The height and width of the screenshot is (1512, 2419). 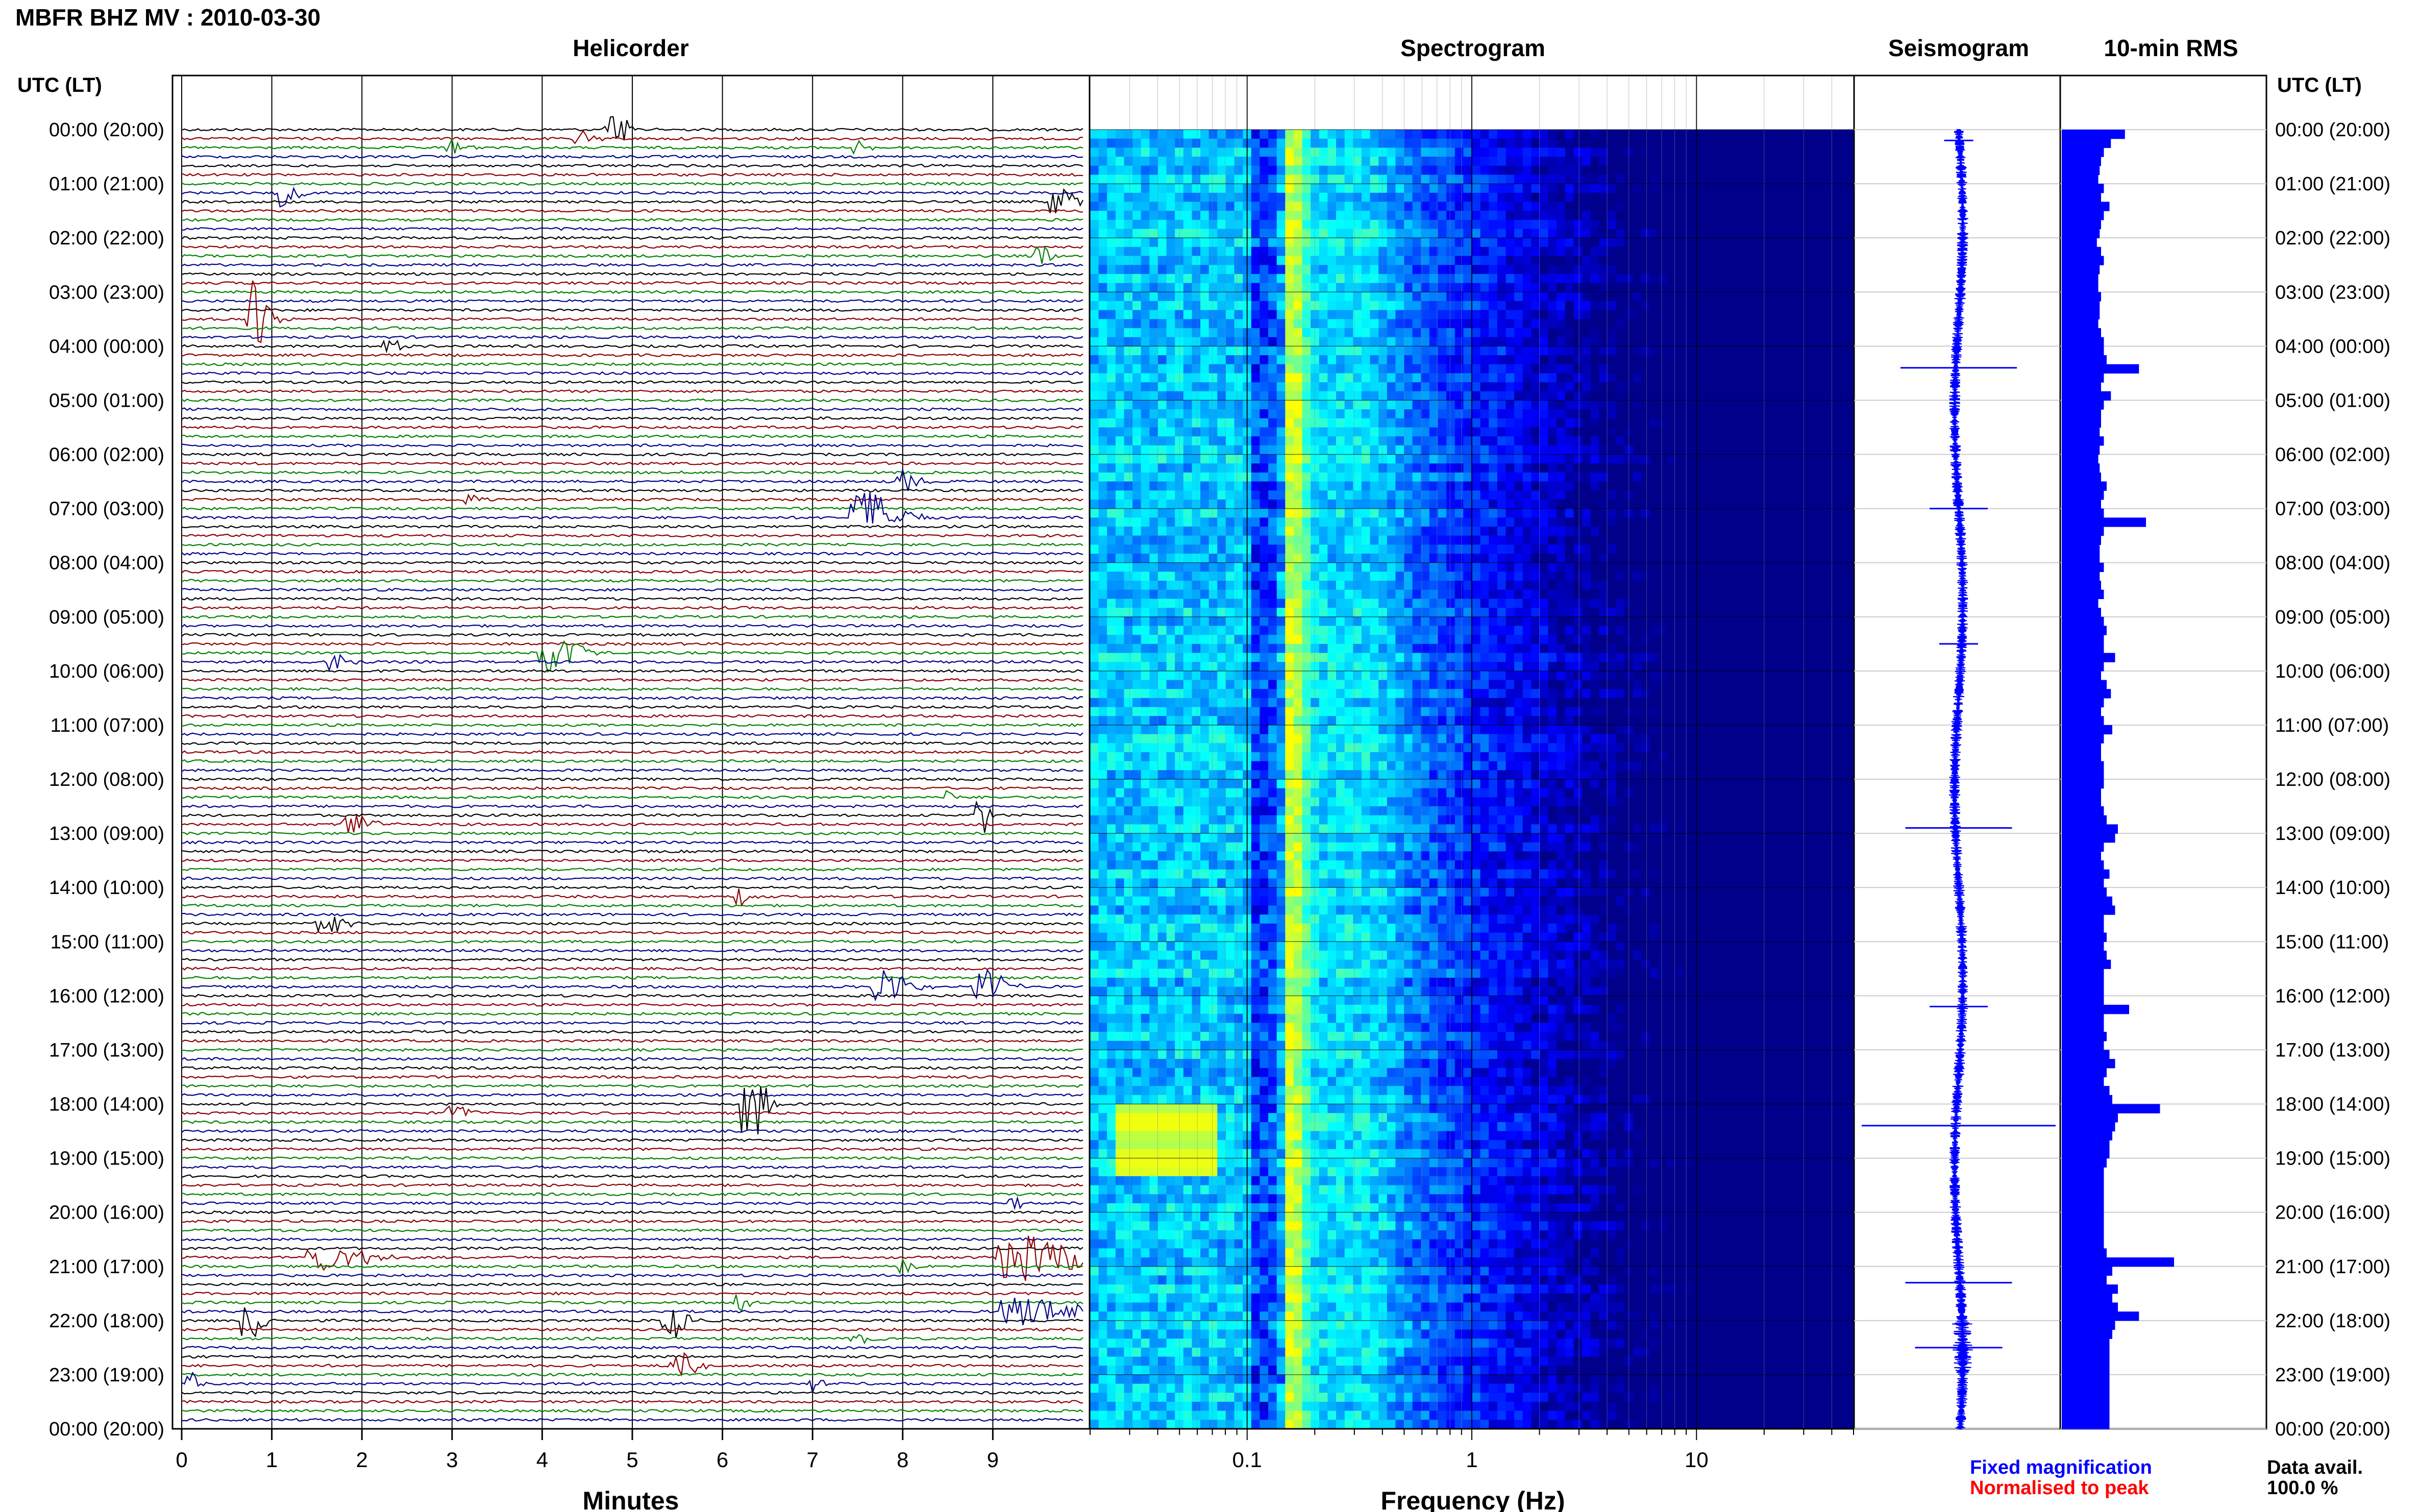 I want to click on time-label: 10:00 (06:00), so click(x=106, y=671).